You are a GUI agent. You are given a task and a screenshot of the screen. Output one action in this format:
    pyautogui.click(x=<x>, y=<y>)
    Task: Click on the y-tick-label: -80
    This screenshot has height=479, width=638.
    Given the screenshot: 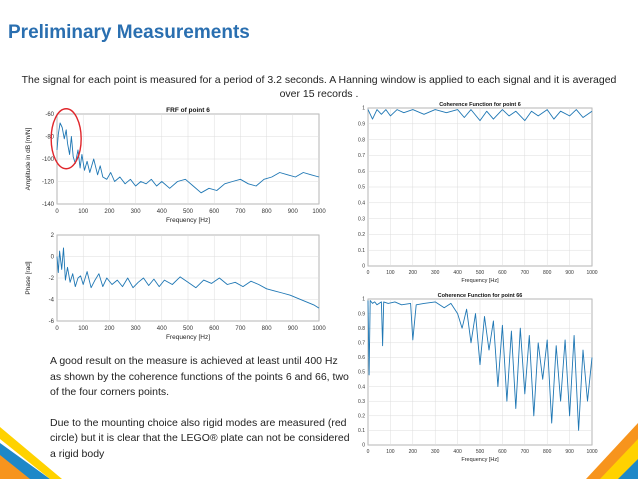 What is the action you would take?
    pyautogui.click(x=49, y=138)
    